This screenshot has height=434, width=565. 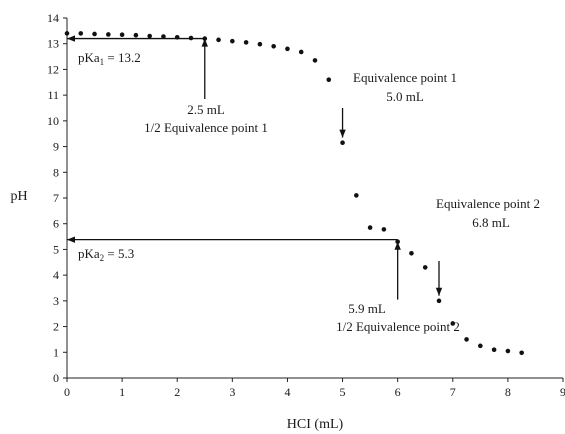 I want to click on pka2-symbol: pKa, so click(x=89, y=253).